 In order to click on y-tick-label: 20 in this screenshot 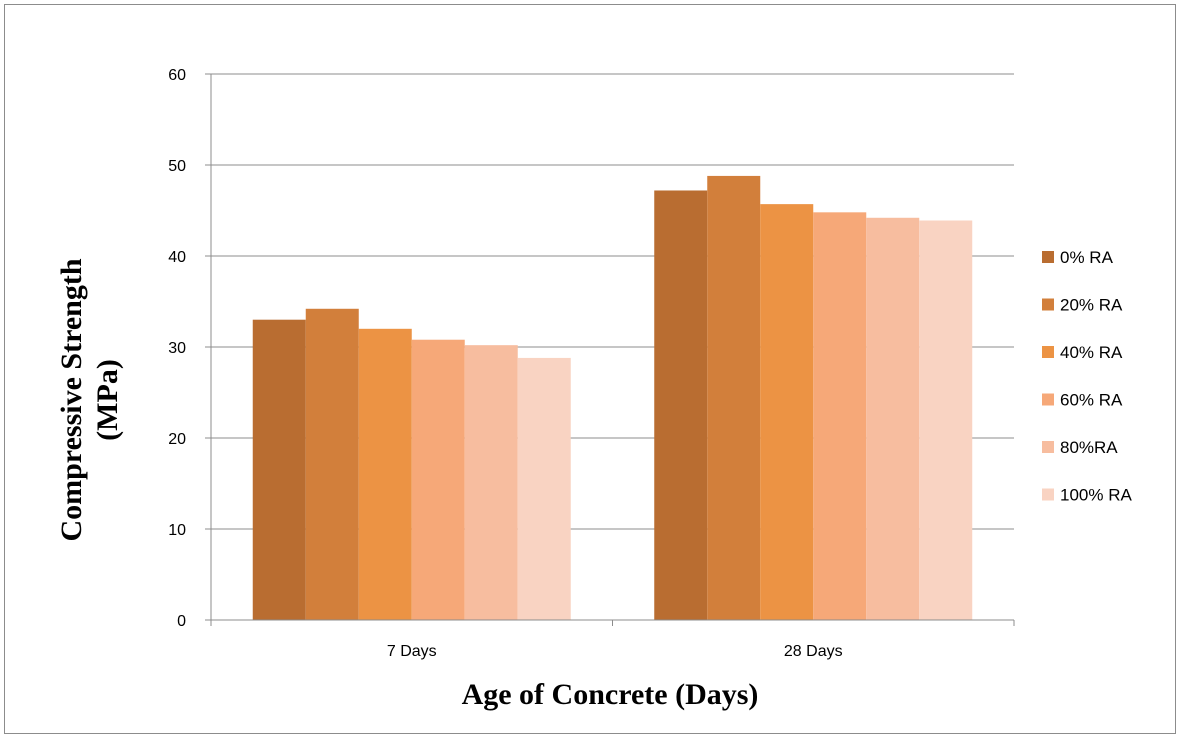, I will do `click(177, 439)`.